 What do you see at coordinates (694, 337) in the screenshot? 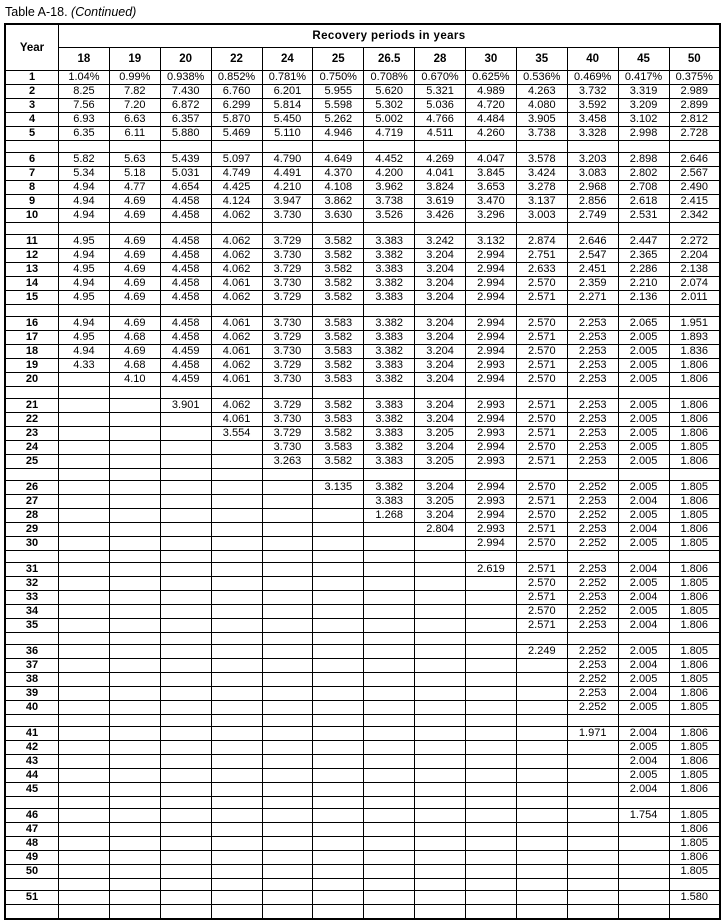
I see `rate-cell: 1.893` at bounding box center [694, 337].